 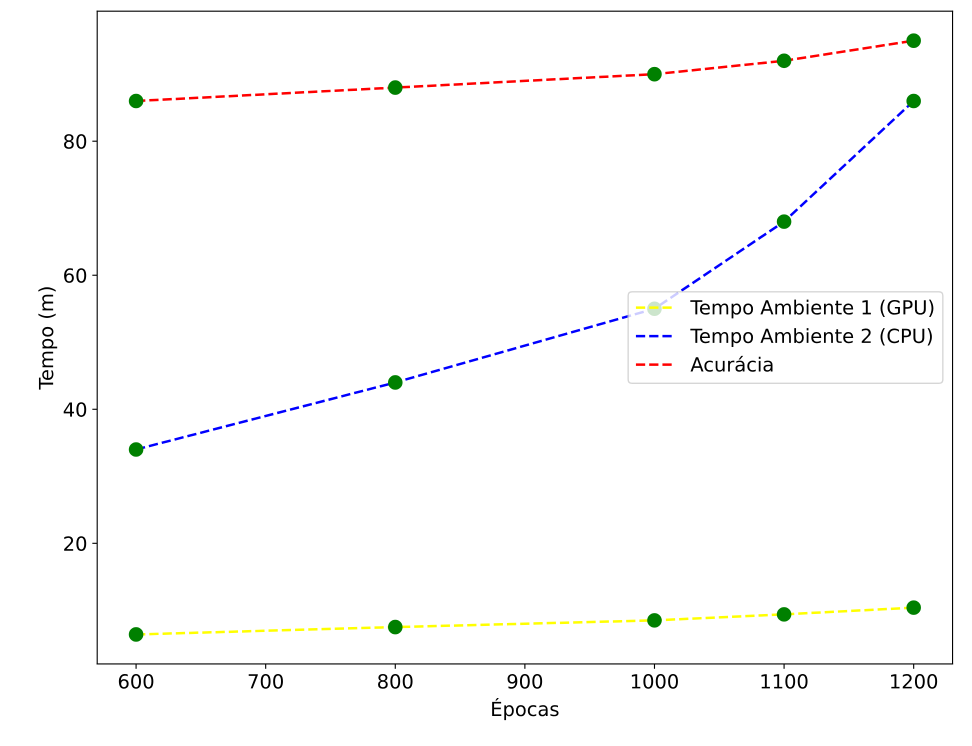 I want to click on x-axis-title: Épocas, so click(x=525, y=709).